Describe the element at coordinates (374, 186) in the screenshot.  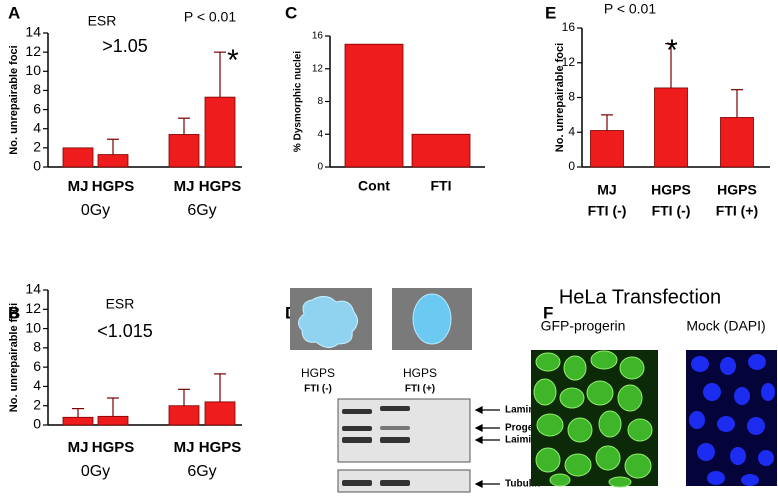
I see `x-tick-label: Cont` at that location.